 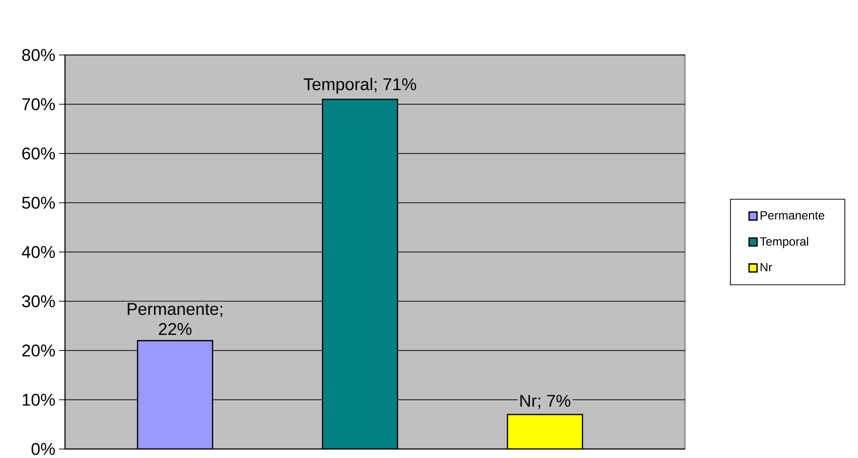 What do you see at coordinates (38, 153) in the screenshot?
I see `y-tick-label: 60%` at bounding box center [38, 153].